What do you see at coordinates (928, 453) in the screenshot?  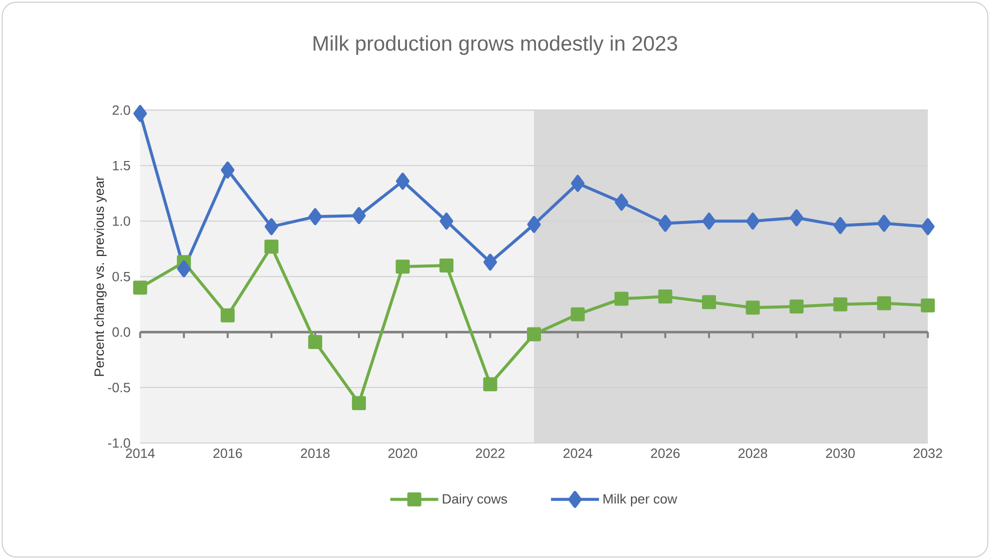 I see `x-tick-label: 2032` at bounding box center [928, 453].